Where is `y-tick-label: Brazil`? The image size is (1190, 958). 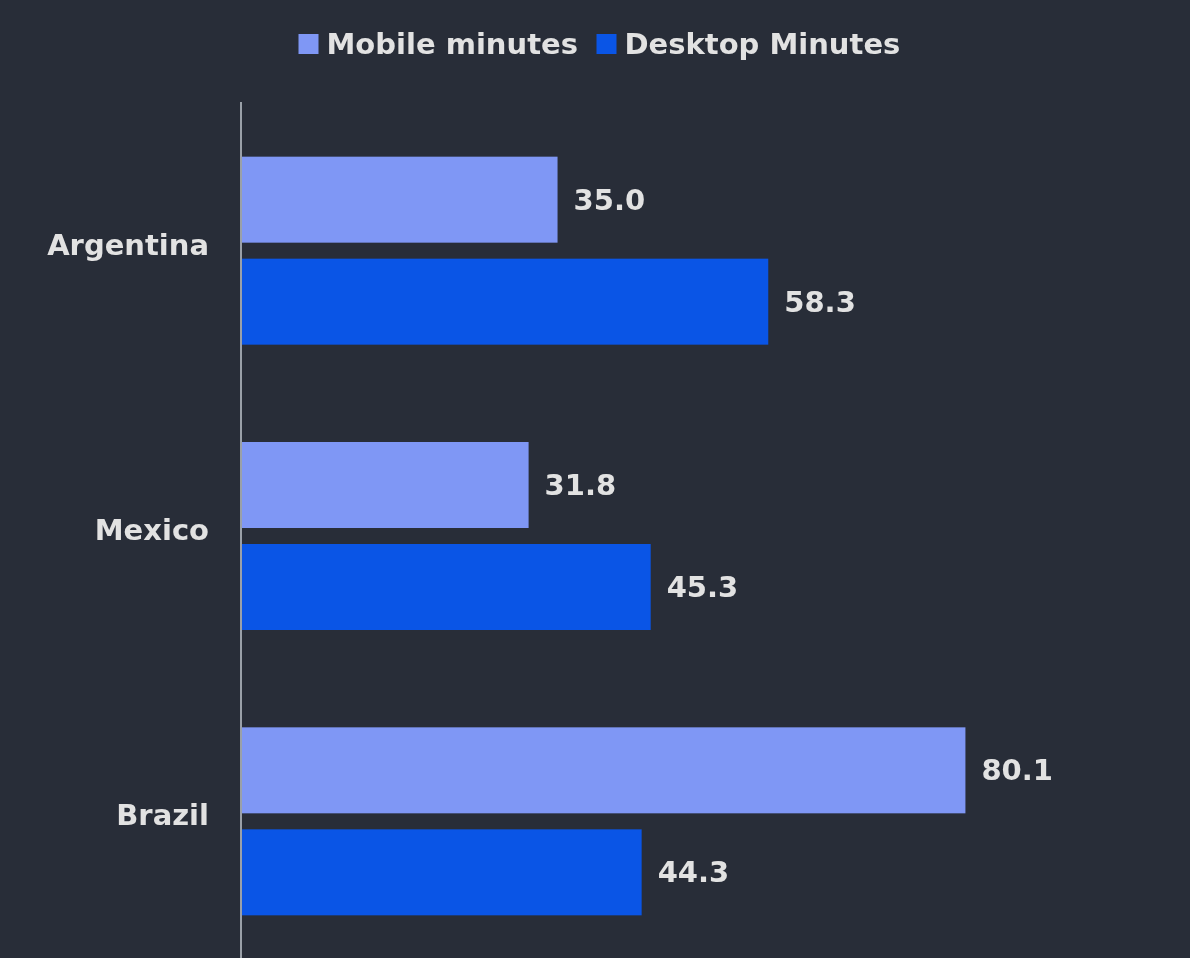 y-tick-label: Brazil is located at coordinates (162, 815).